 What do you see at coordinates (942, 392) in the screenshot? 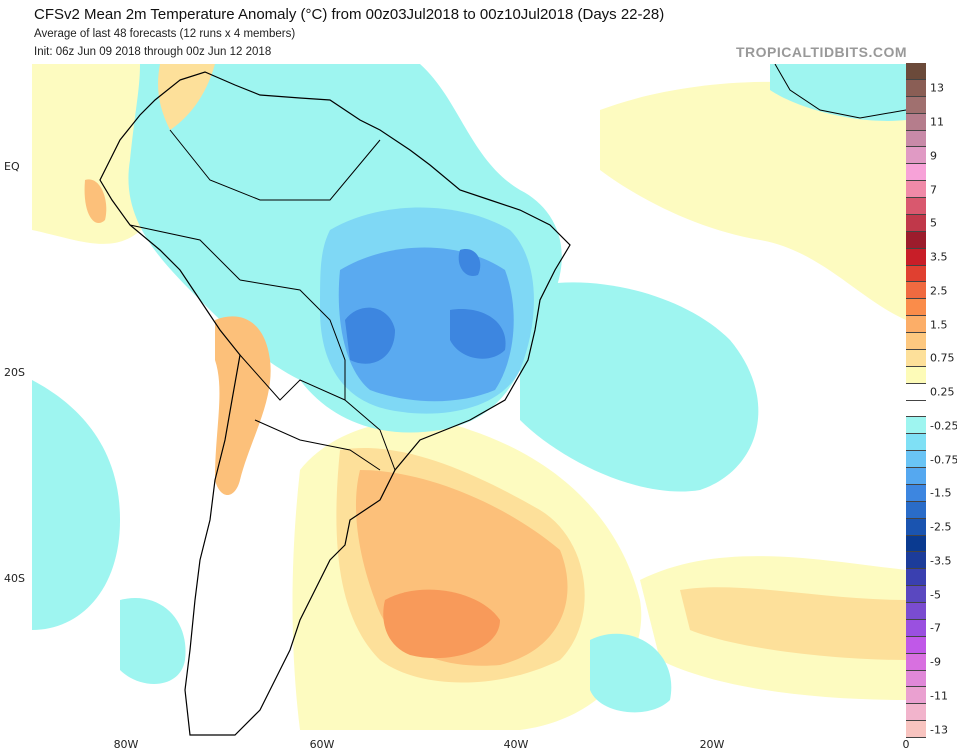
I see `colorbar-label: 0.25` at bounding box center [942, 392].